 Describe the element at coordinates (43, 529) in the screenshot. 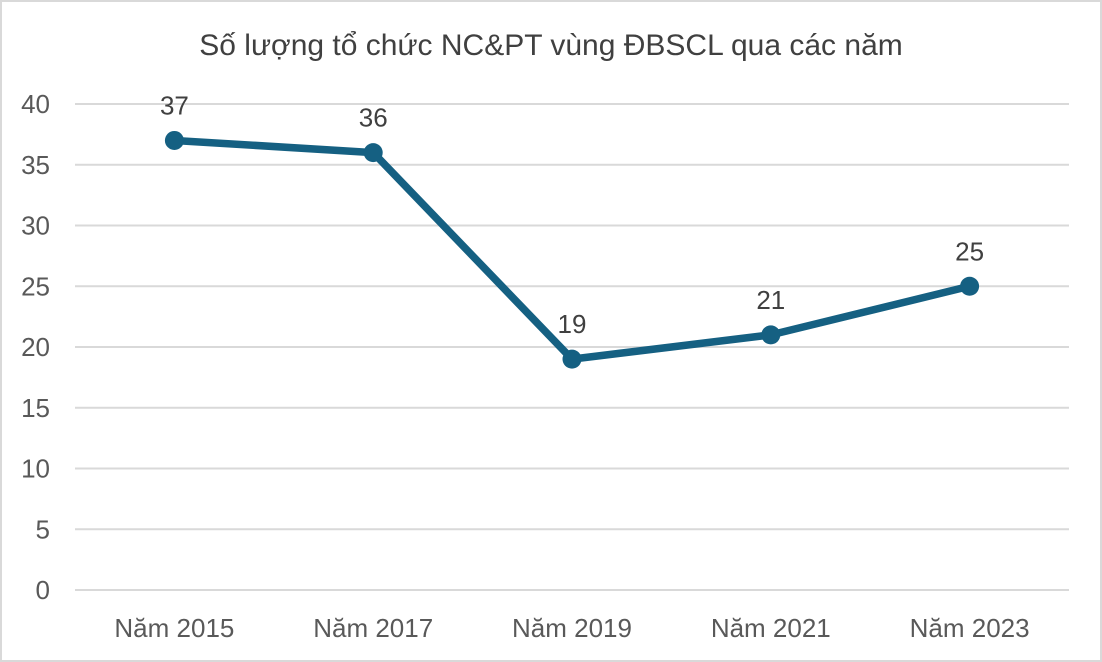

I see `y-axis-tick-label: 5` at that location.